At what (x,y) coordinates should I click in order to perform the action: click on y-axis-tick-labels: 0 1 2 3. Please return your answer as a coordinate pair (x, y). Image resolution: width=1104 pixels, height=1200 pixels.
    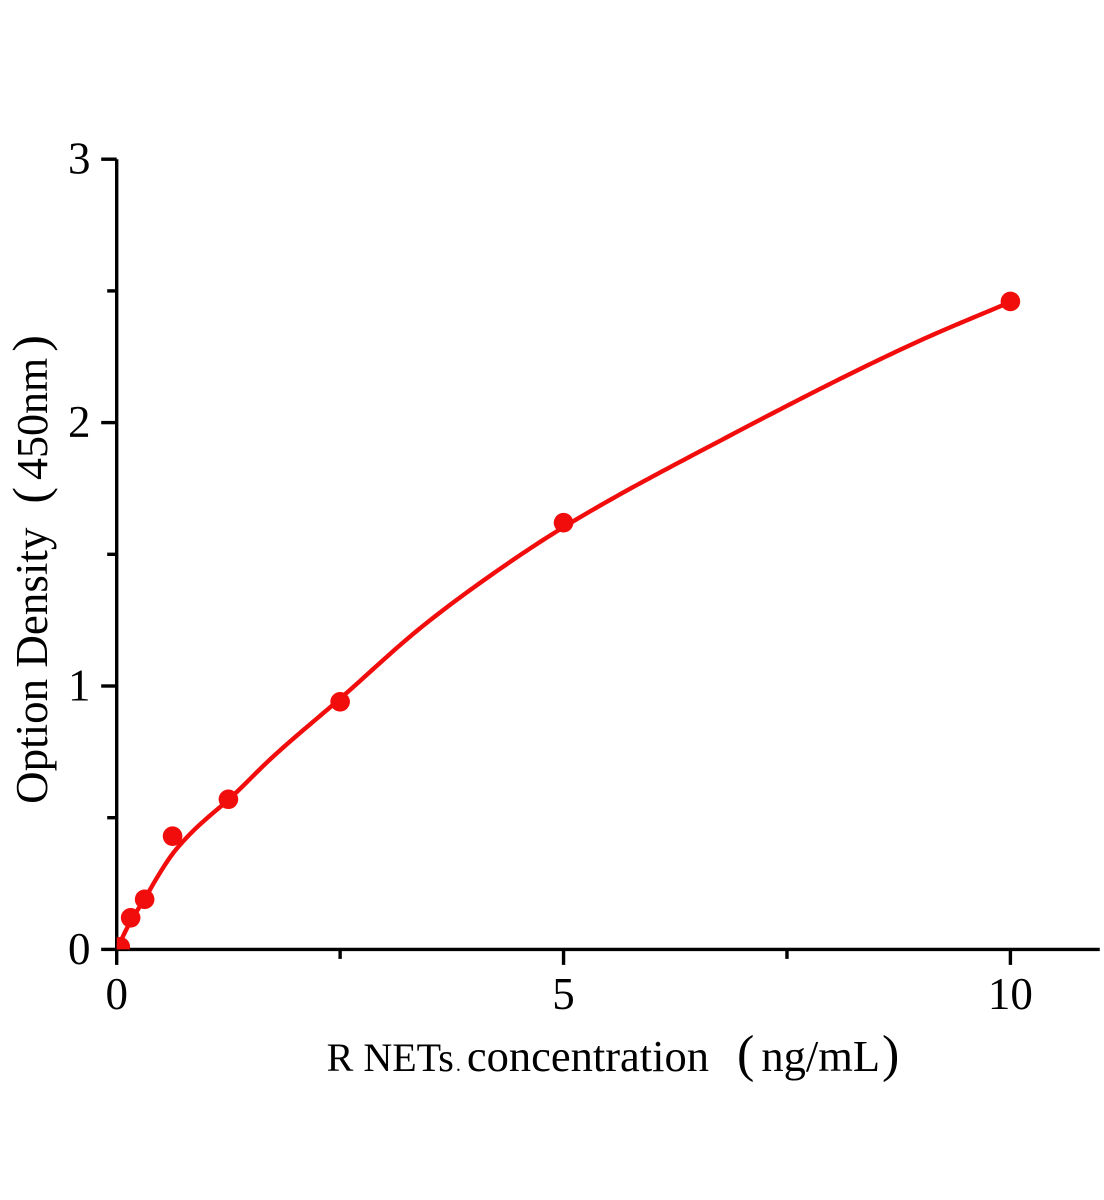
    Looking at the image, I should click on (79, 554).